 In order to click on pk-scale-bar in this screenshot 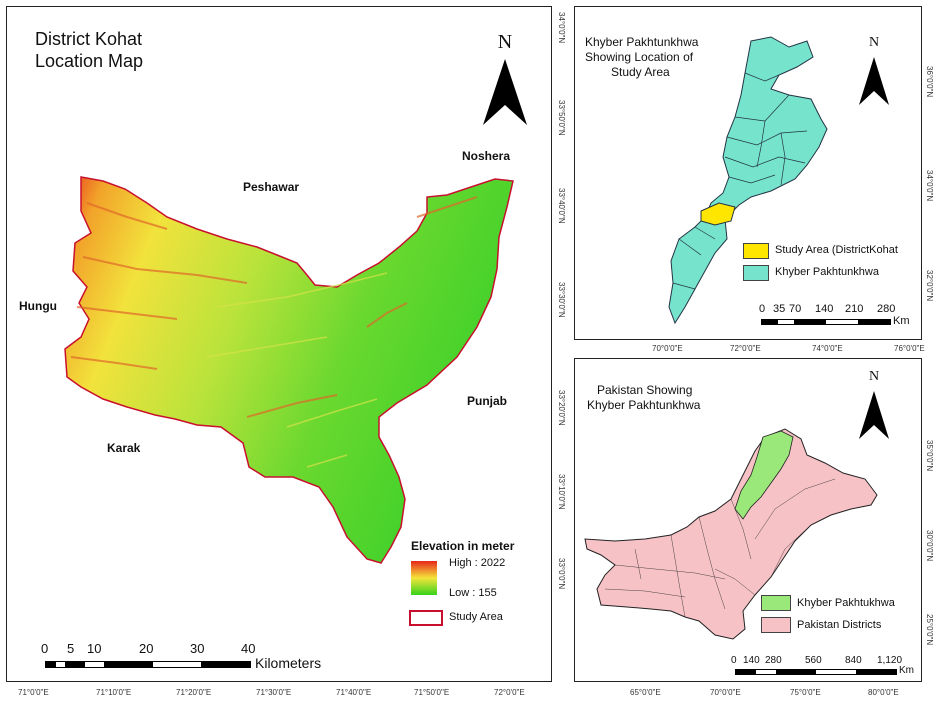, I will do `click(816, 672)`.